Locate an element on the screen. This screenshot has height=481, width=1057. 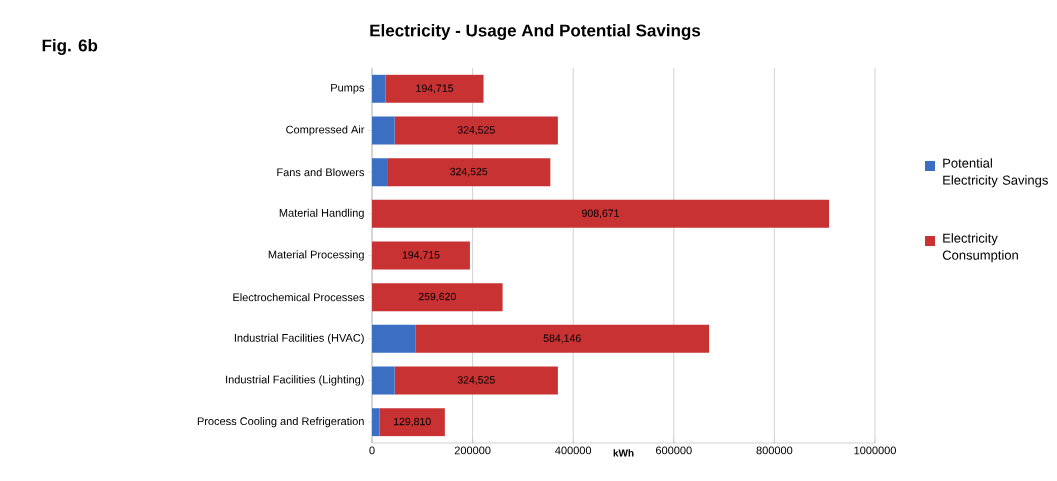
x-tick-label: 1000000 is located at coordinates (875, 450).